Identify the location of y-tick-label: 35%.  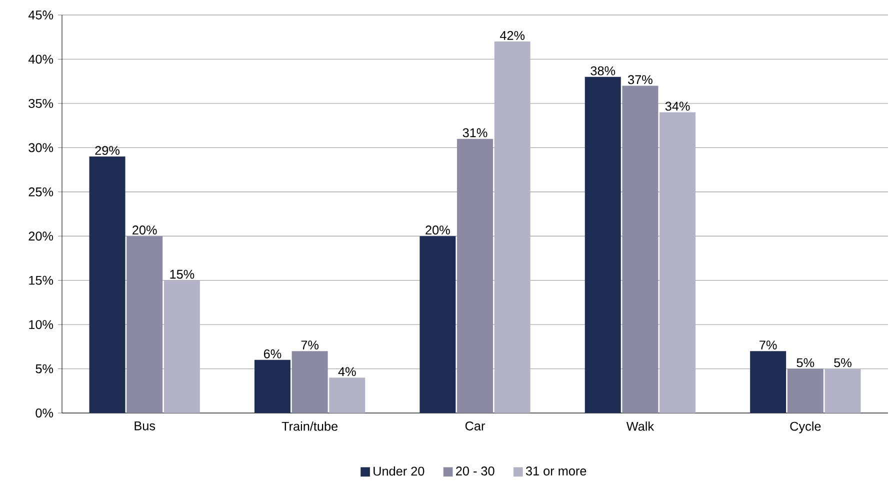
(41, 103).